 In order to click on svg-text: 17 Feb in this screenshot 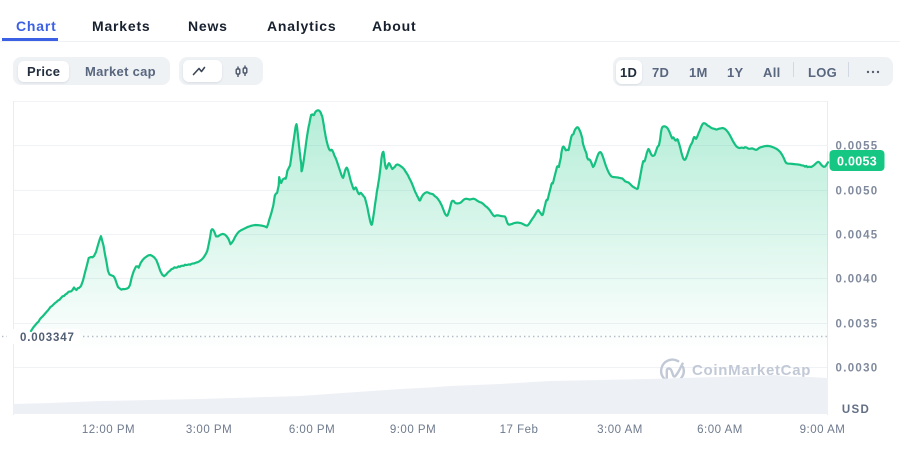, I will do `click(519, 430)`.